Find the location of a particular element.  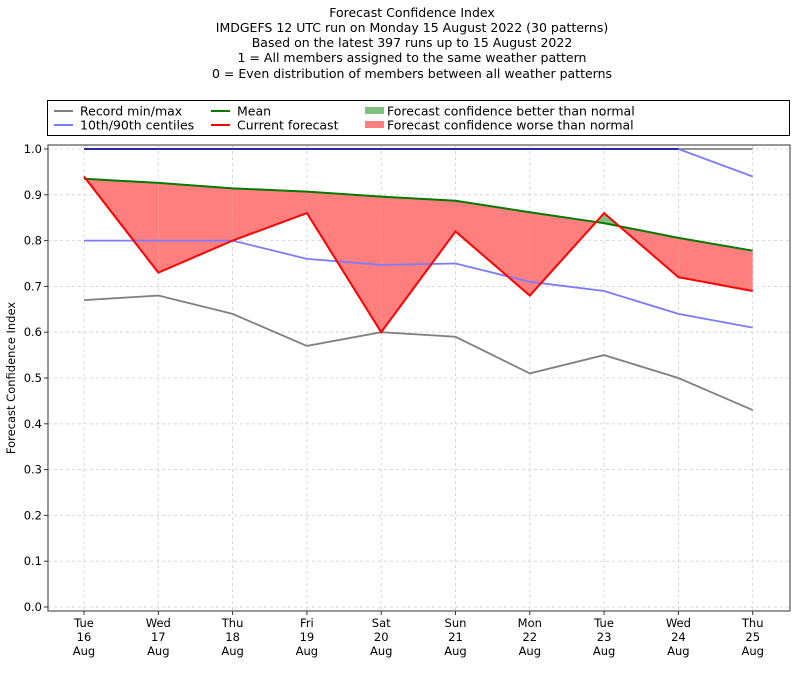

legend-swatch-red-patch is located at coordinates (374, 124).